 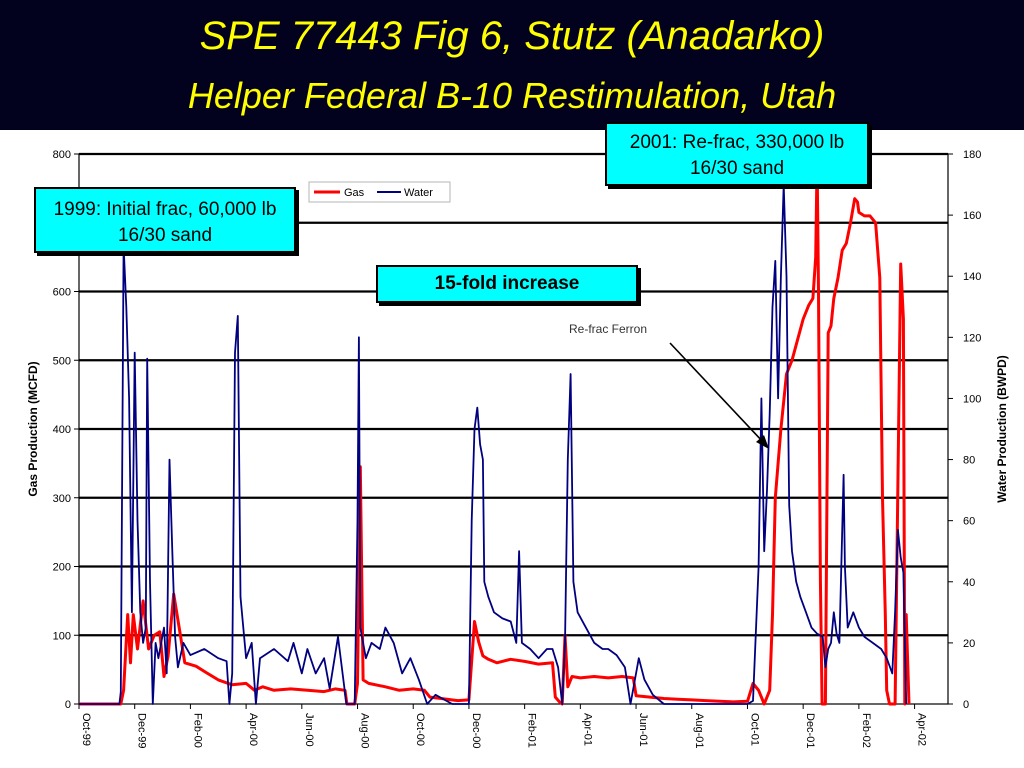 I want to click on x-tick-label: Jun-00, so click(x=309, y=730).